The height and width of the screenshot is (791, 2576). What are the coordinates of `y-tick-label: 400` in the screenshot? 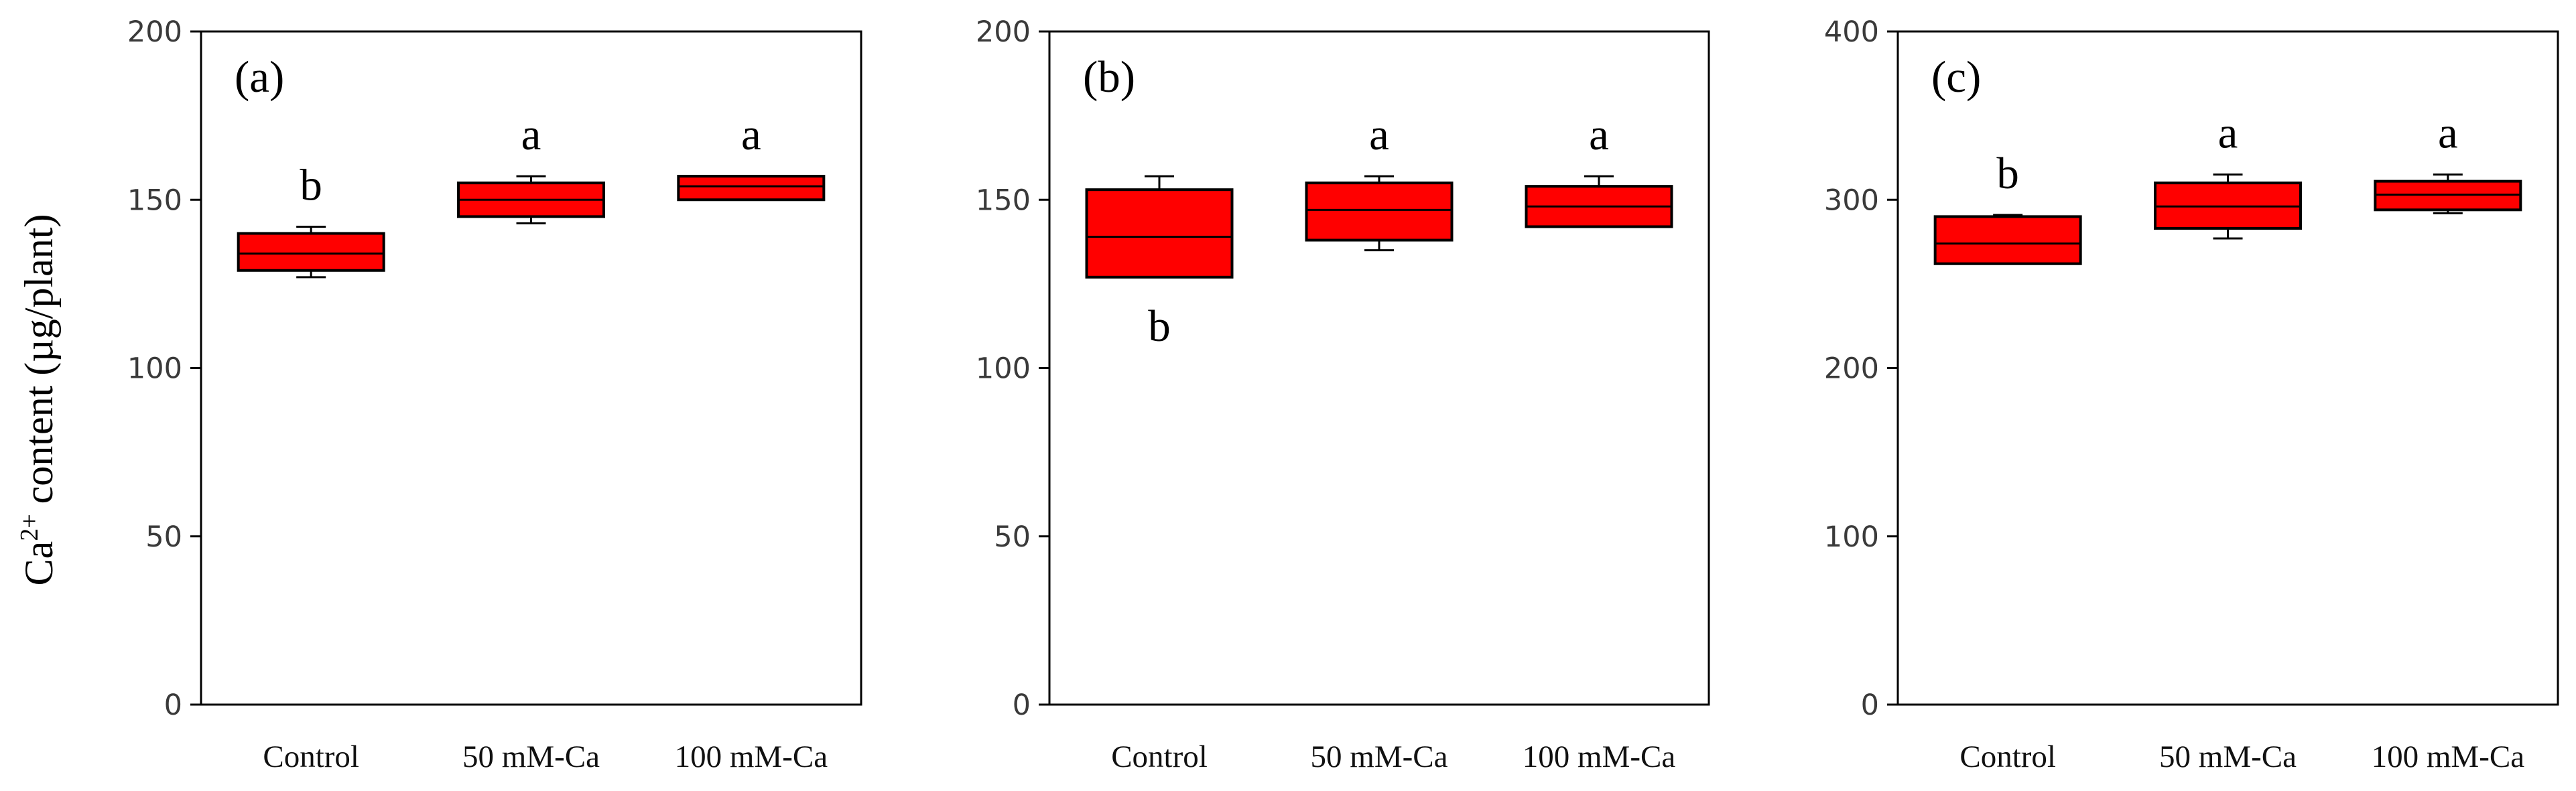 It's located at (1851, 32).